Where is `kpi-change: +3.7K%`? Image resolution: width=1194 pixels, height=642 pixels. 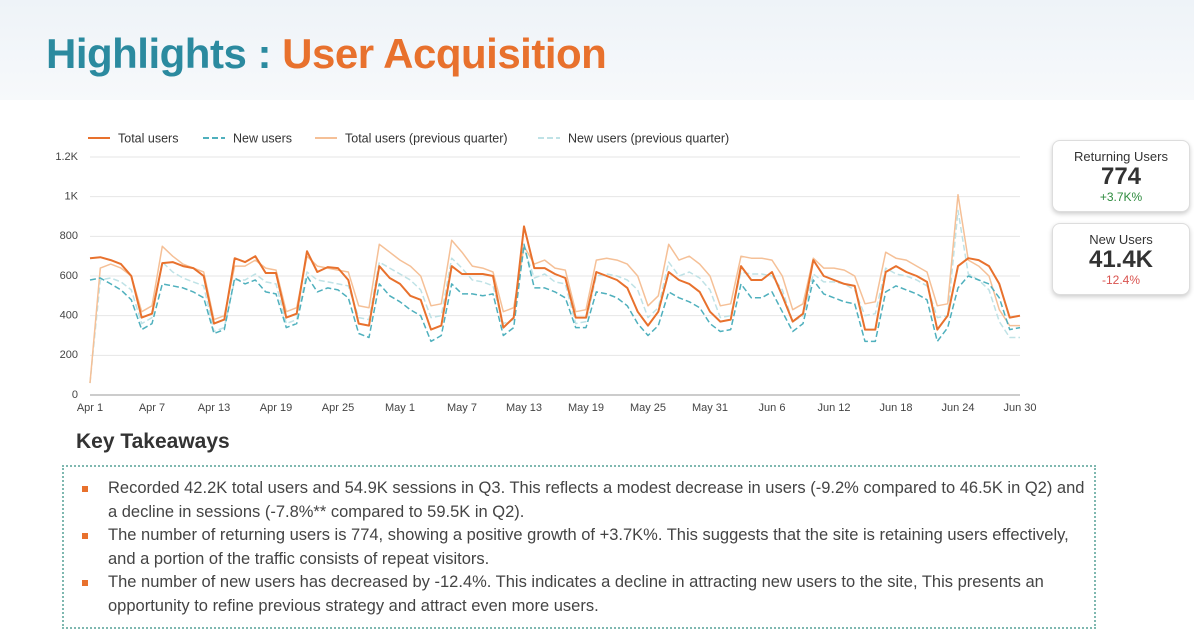
kpi-change: +3.7K% is located at coordinates (1121, 197).